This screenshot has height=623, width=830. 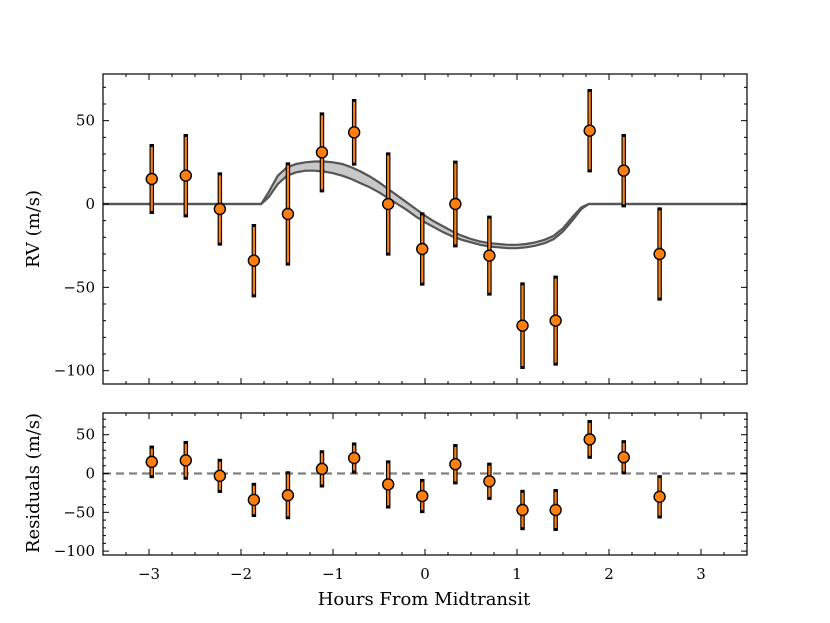 I want to click on x-tick-label: 2, so click(x=609, y=574).